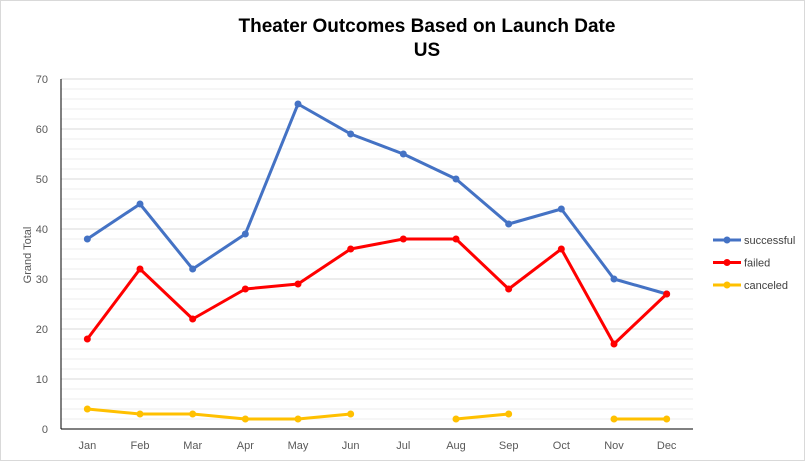 This screenshot has height=461, width=805. What do you see at coordinates (403, 446) in the screenshot?
I see `x-tick-label: Jul` at bounding box center [403, 446].